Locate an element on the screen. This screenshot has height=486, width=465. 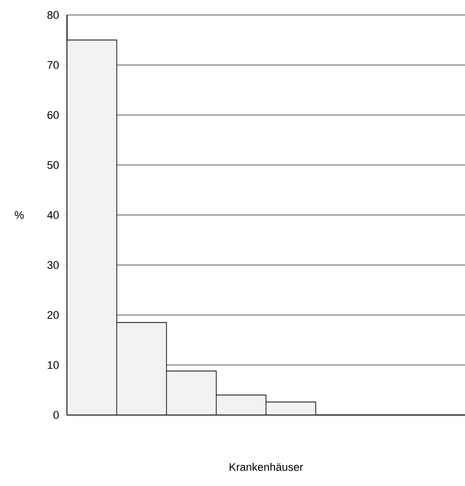
y-tick-label: 40 is located at coordinates (53, 215).